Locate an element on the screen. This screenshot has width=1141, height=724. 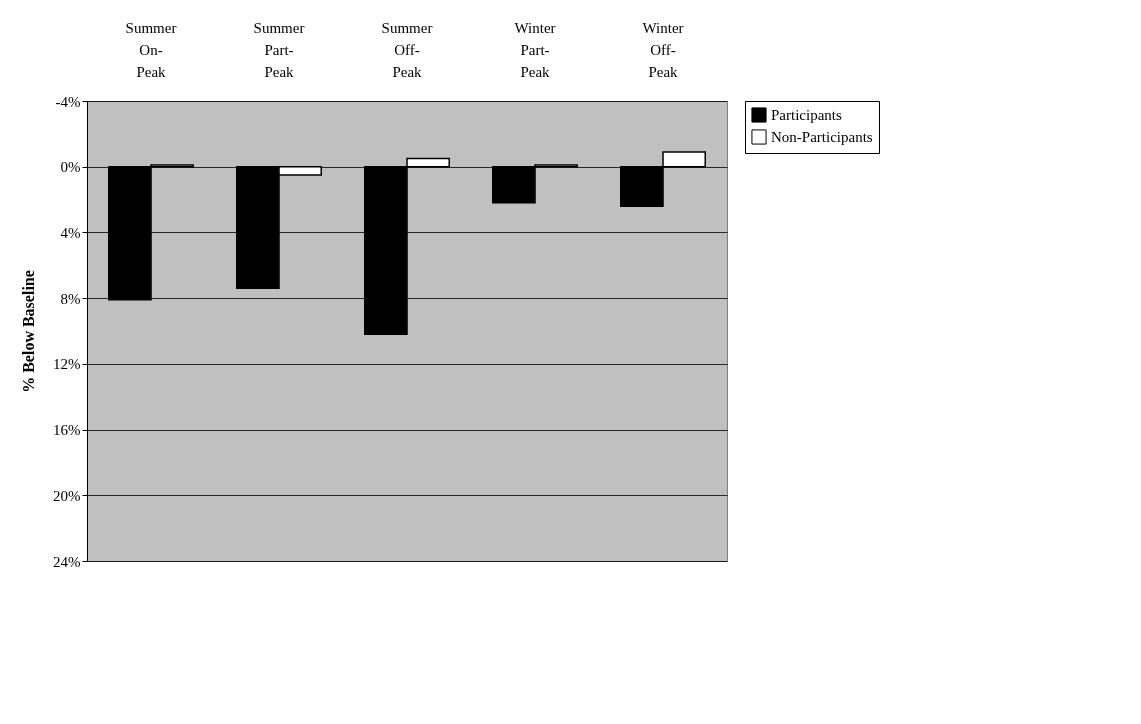
x-tick-label: Winter Part-Peak is located at coordinates (535, 49).